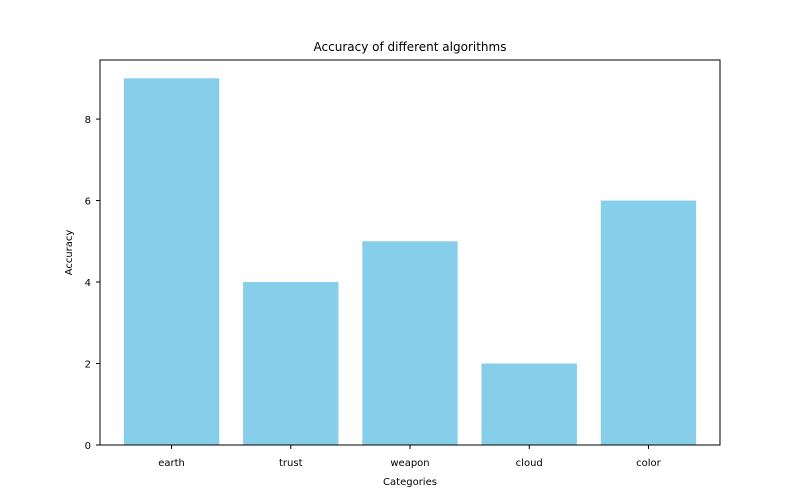  I want to click on x-tick-label: weapon, so click(409, 463).